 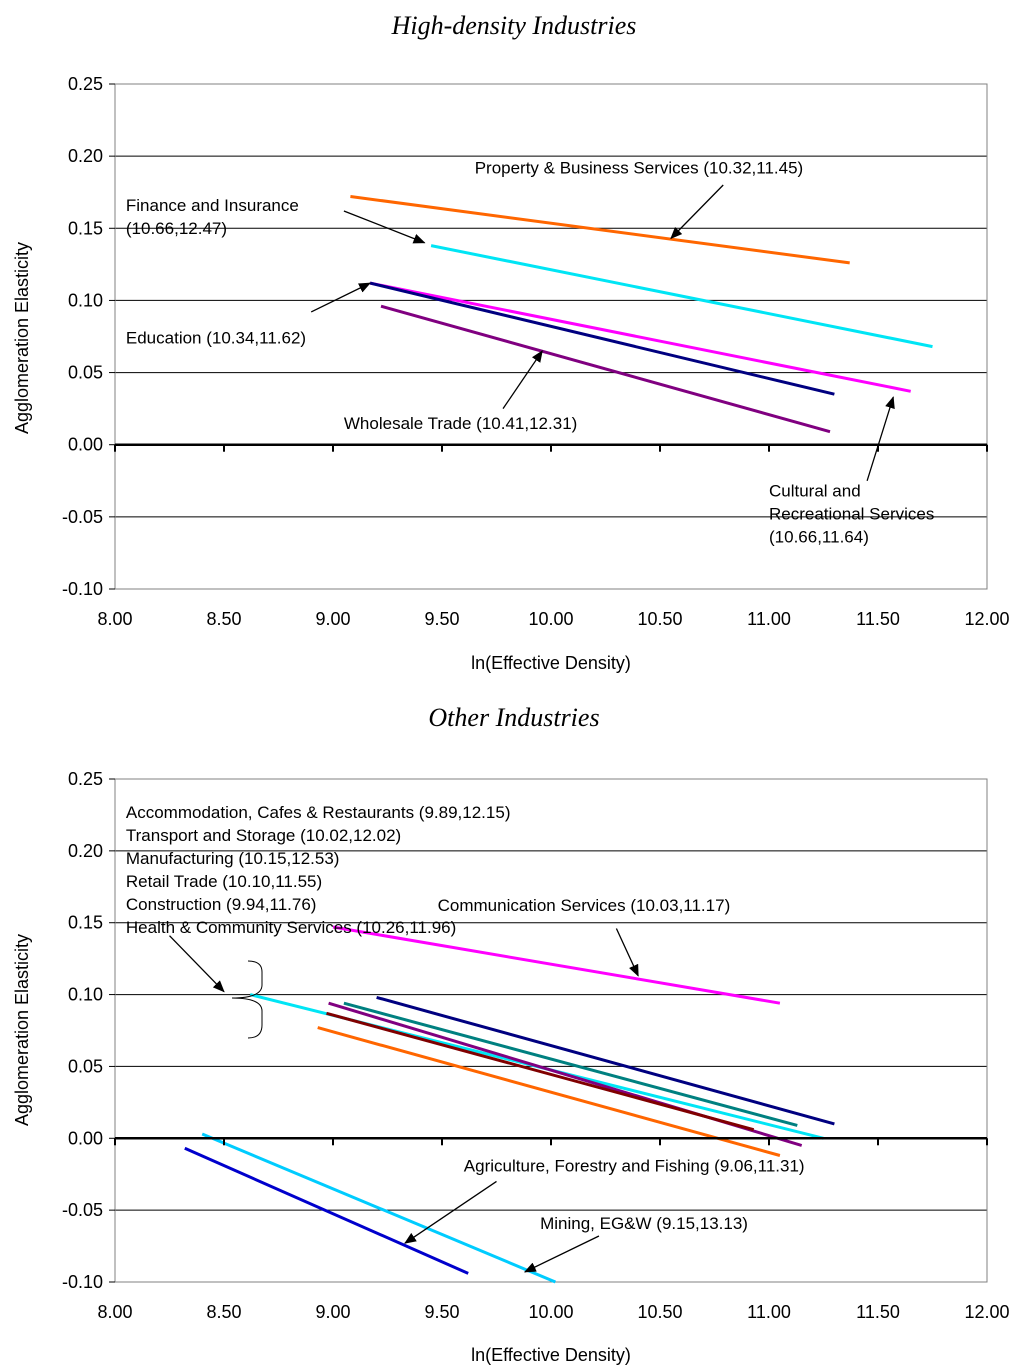 I want to click on annotation-label: Wholesale Trade (10.41,12.31), so click(x=460, y=423).